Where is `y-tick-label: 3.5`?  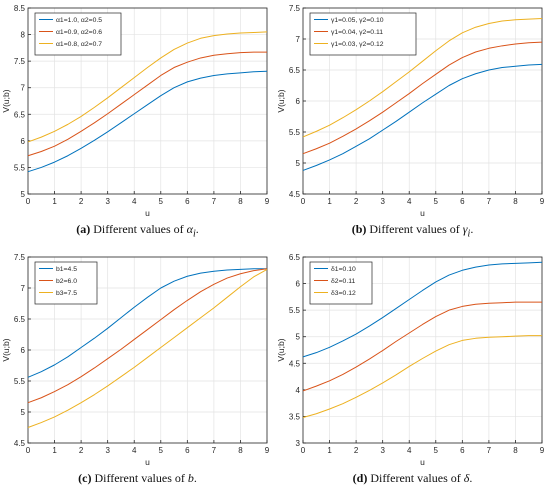 y-tick-label: 3.5 is located at coordinates (295, 416).